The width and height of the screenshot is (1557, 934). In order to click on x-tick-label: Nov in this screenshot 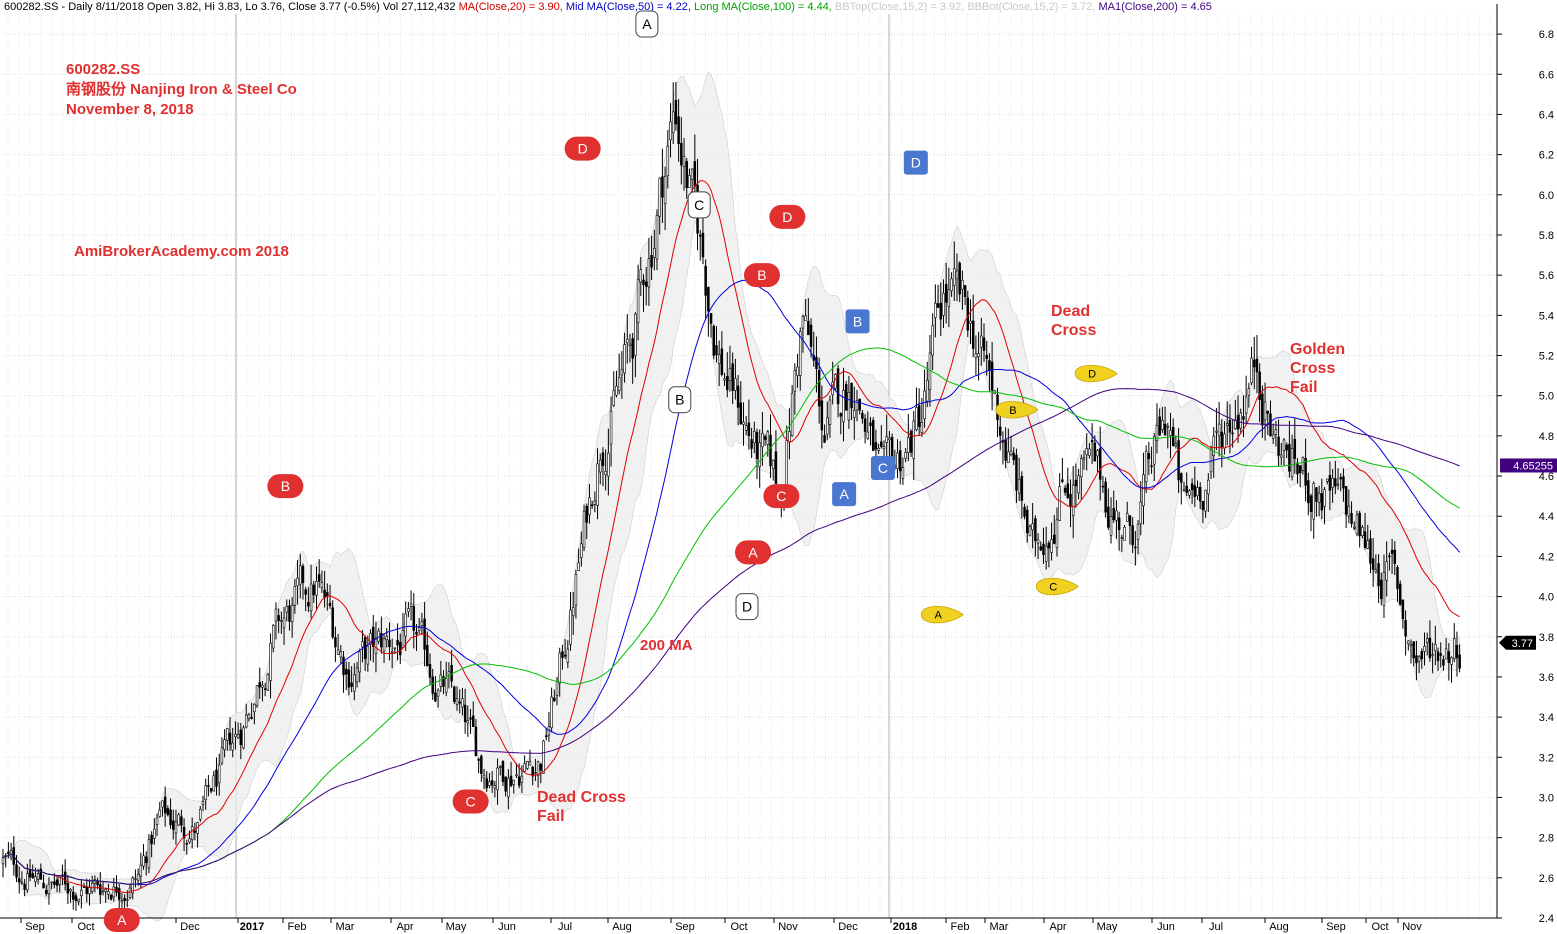, I will do `click(1412, 927)`.